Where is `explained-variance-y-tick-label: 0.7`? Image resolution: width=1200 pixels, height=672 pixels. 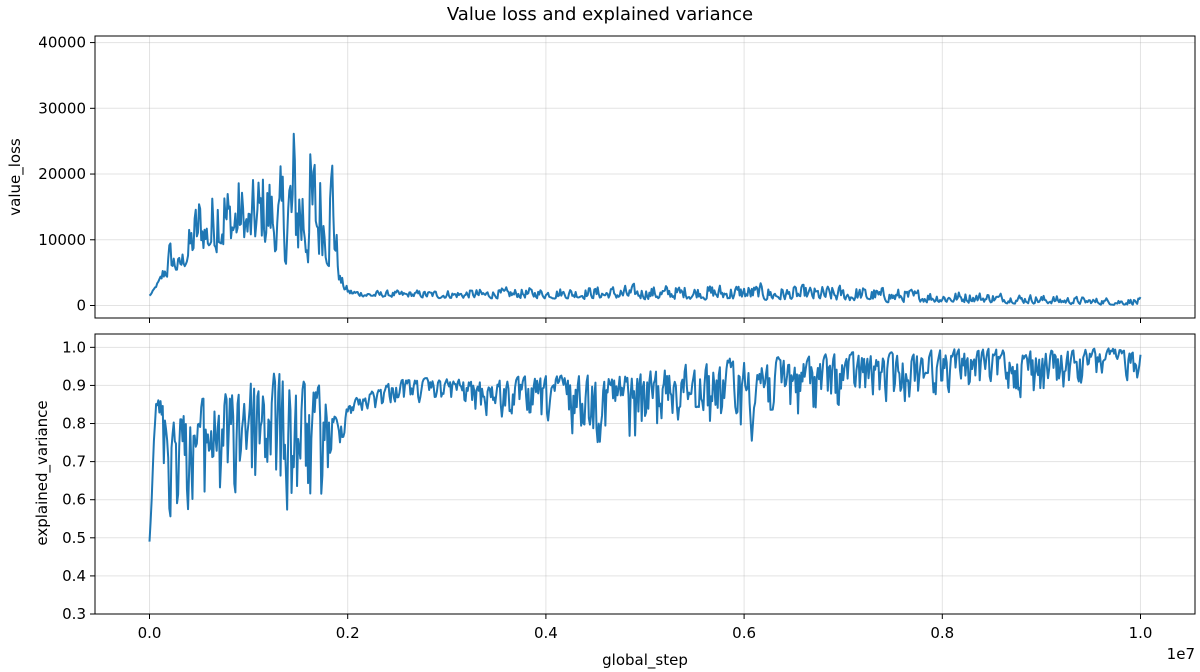
explained-variance-y-tick-label: 0.7 is located at coordinates (74, 462).